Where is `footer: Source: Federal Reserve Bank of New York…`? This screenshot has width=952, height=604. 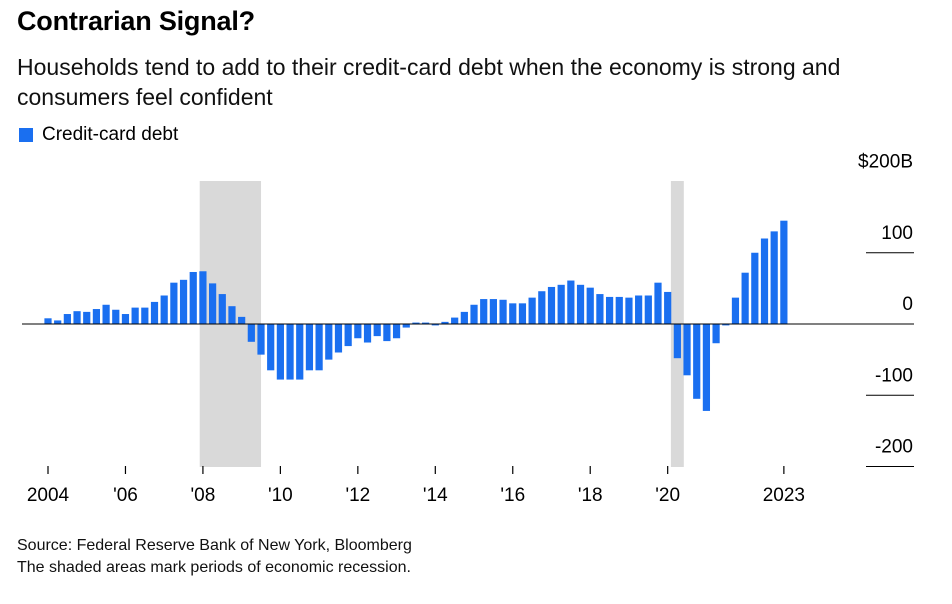
footer: Source: Federal Reserve Bank of New York… is located at coordinates (214, 557).